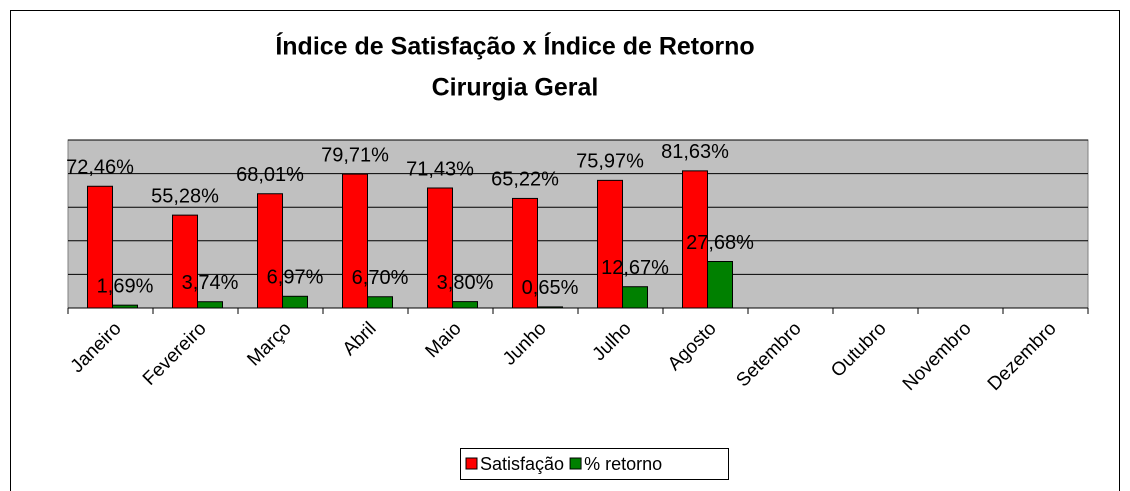  I want to click on data-label: 75,97%, so click(610, 162).